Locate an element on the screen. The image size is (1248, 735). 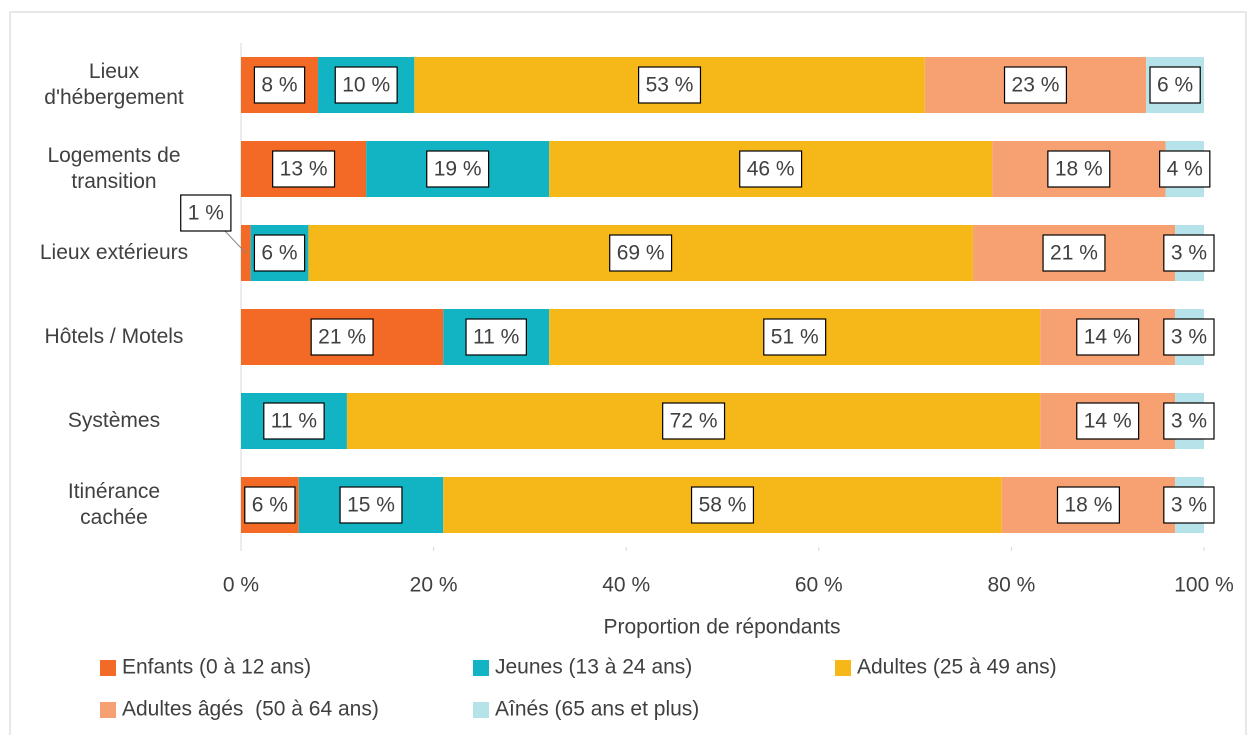
y-tick-label: Itinérance cachée is located at coordinates (114, 504).